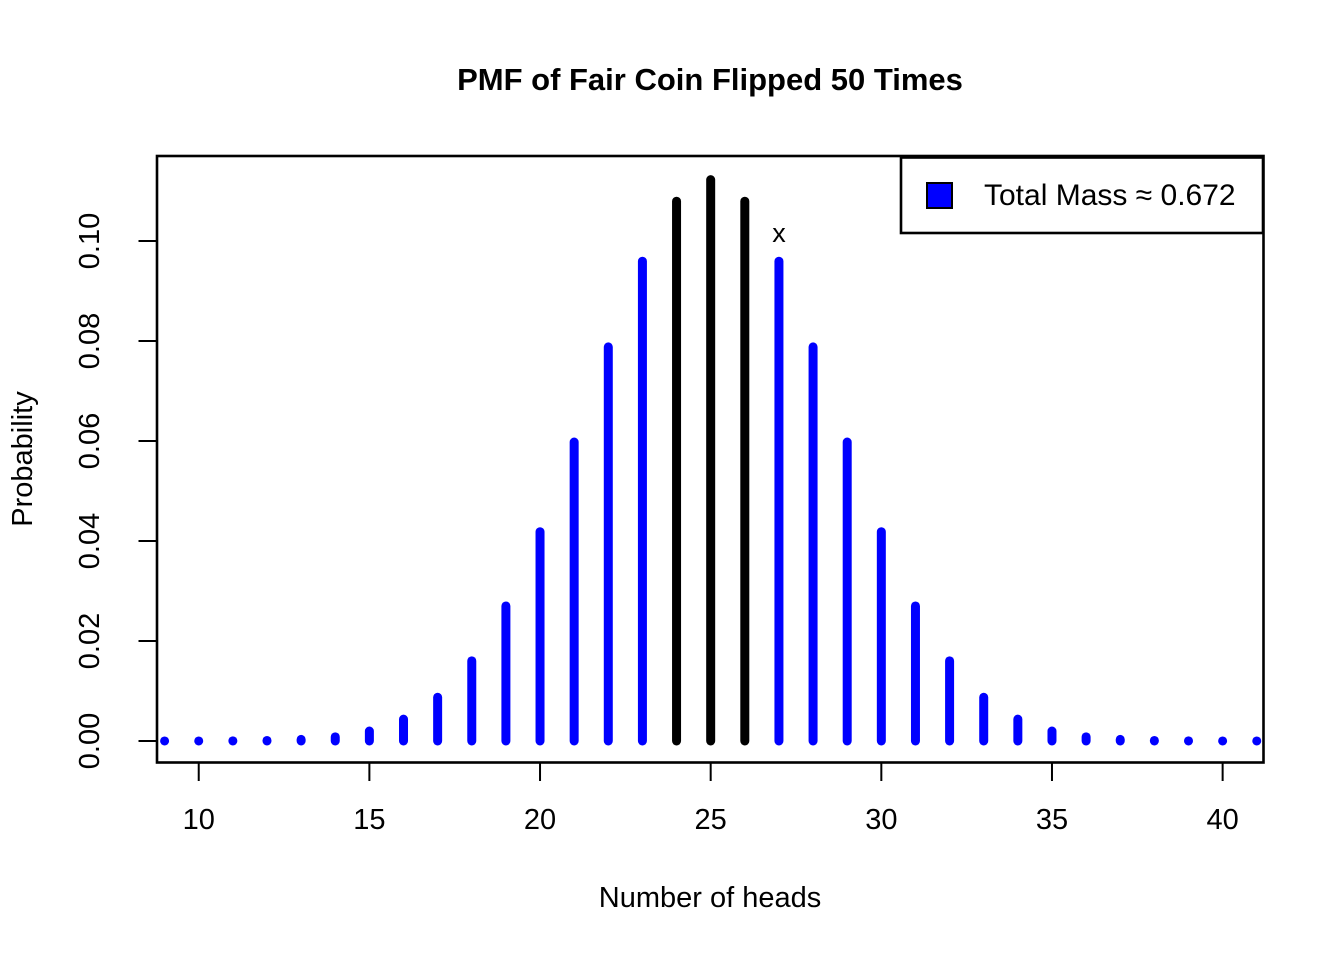 Image resolution: width=1344 pixels, height=965 pixels. I want to click on legend-swatch-icon, so click(939, 195).